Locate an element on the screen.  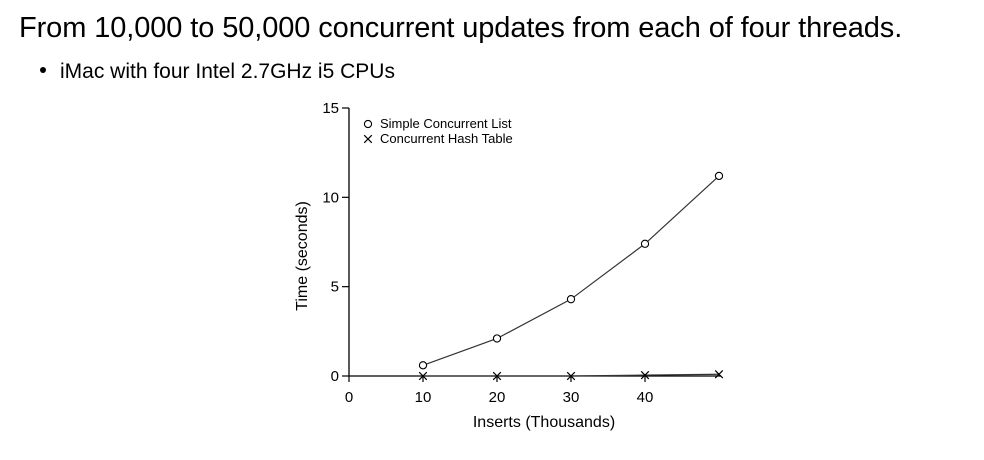
x-tick-label: 30 is located at coordinates (571, 397).